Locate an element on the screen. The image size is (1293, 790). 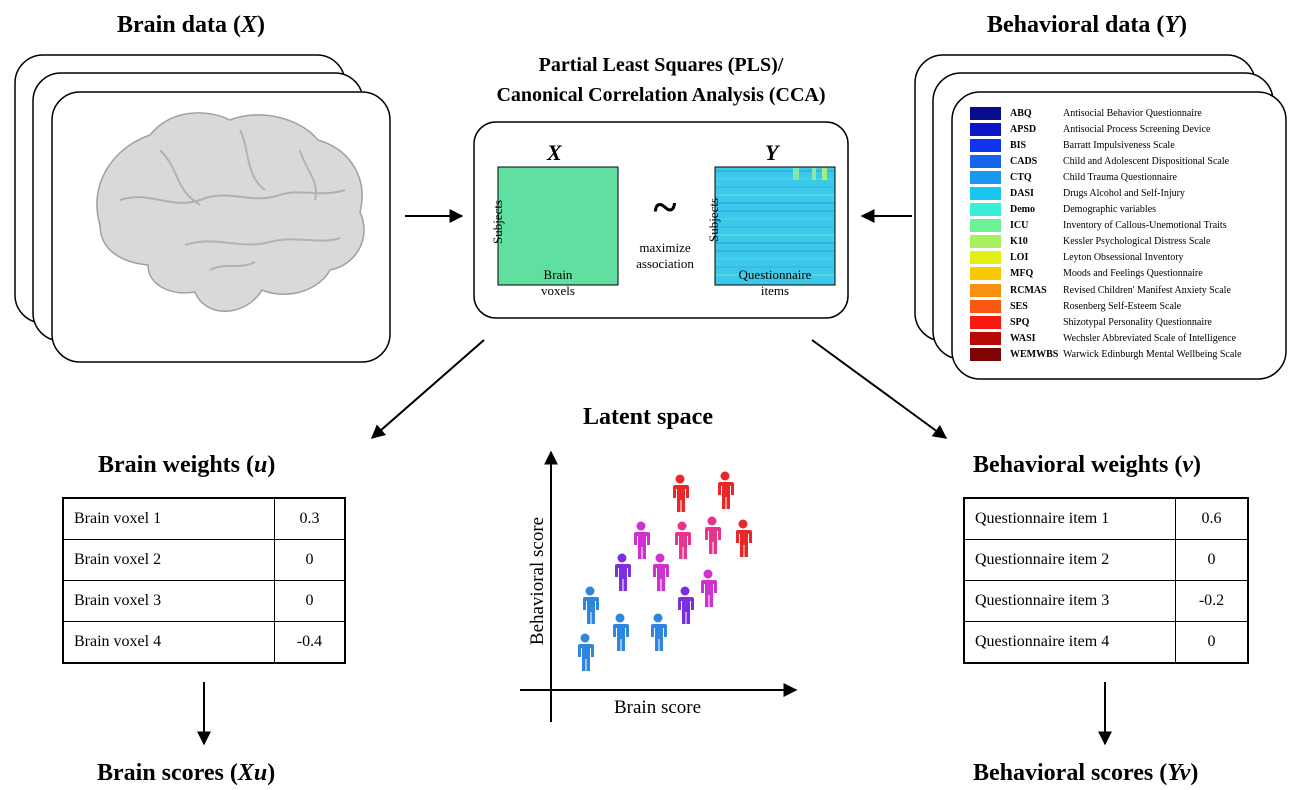
y-matrix is located at coordinates (775, 226).